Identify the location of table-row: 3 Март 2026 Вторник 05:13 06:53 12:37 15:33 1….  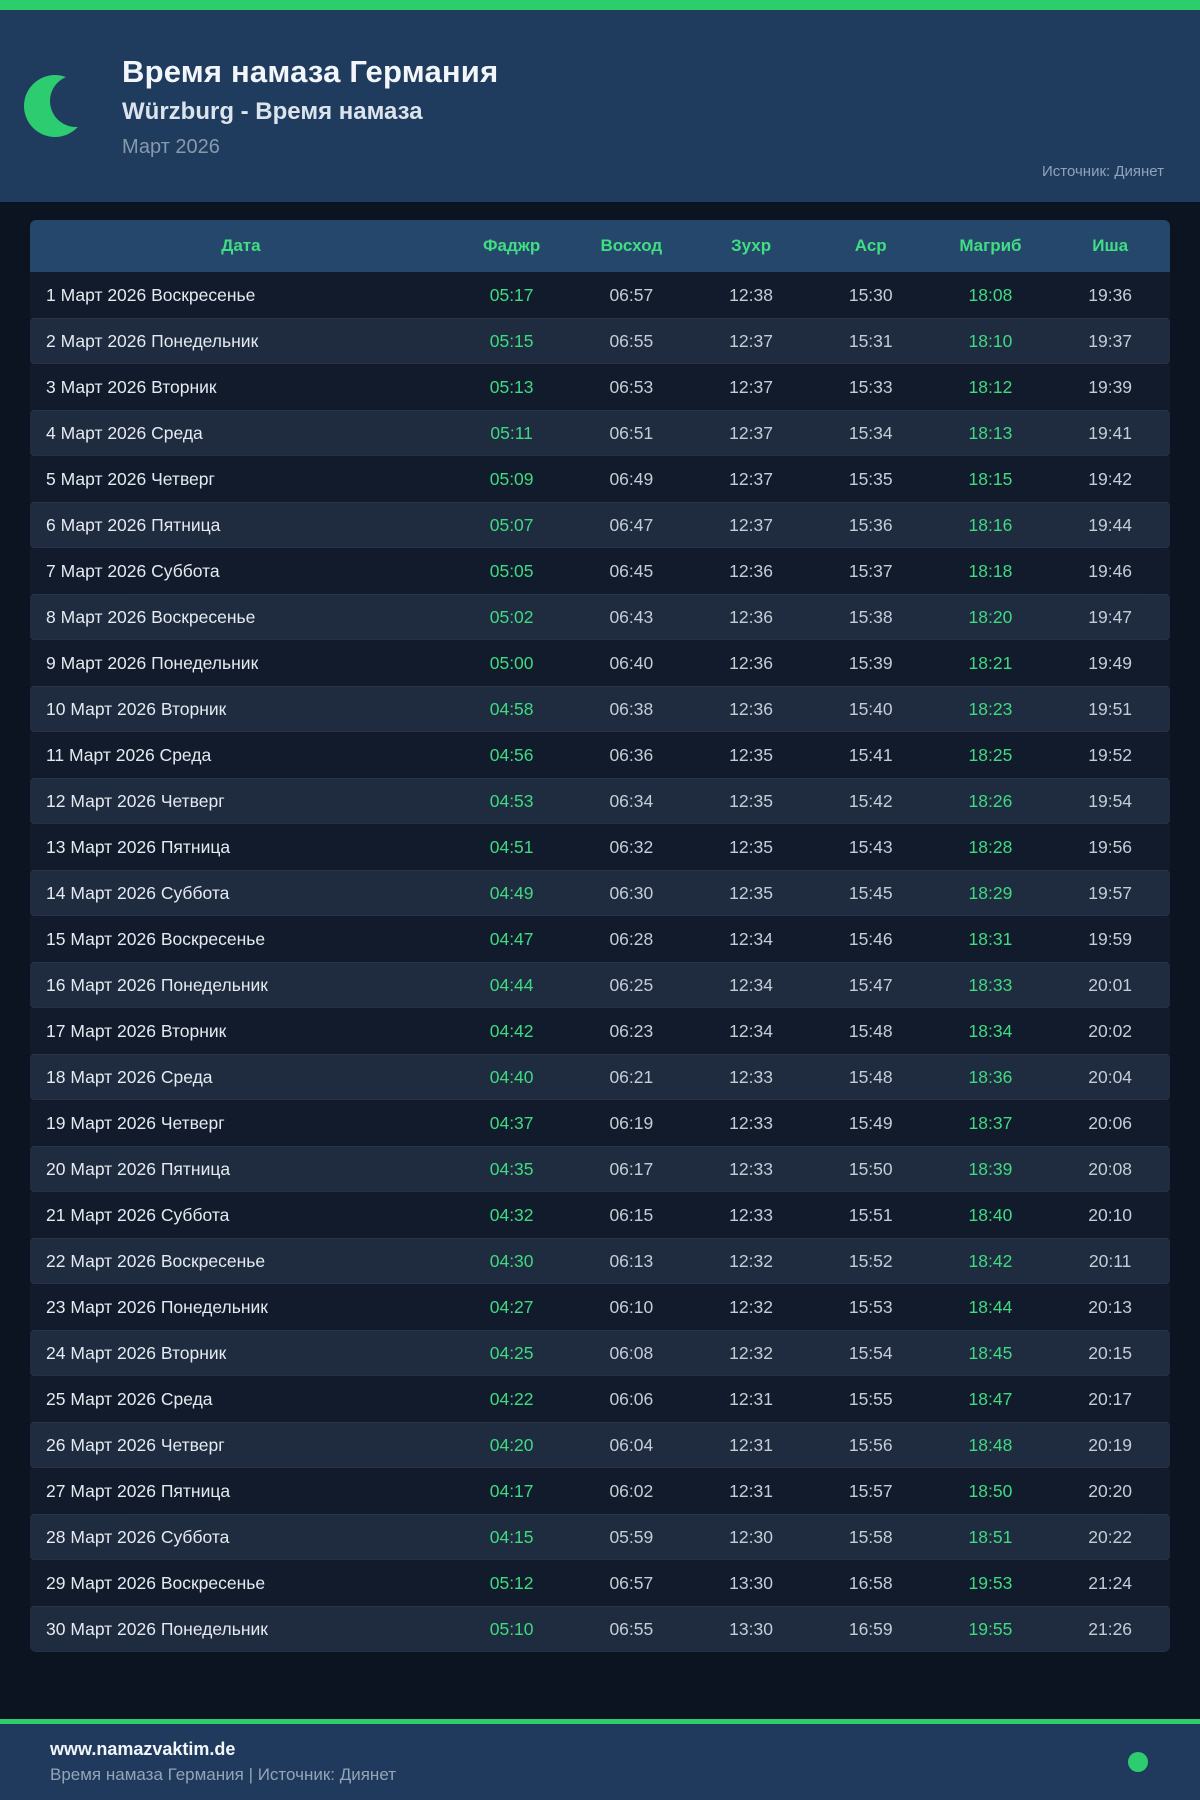
(600, 387).